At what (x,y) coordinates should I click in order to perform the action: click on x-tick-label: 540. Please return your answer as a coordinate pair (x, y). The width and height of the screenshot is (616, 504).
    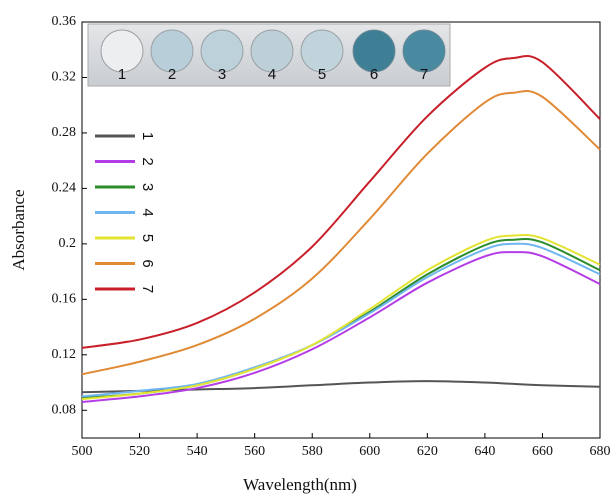
    Looking at the image, I should click on (197, 451).